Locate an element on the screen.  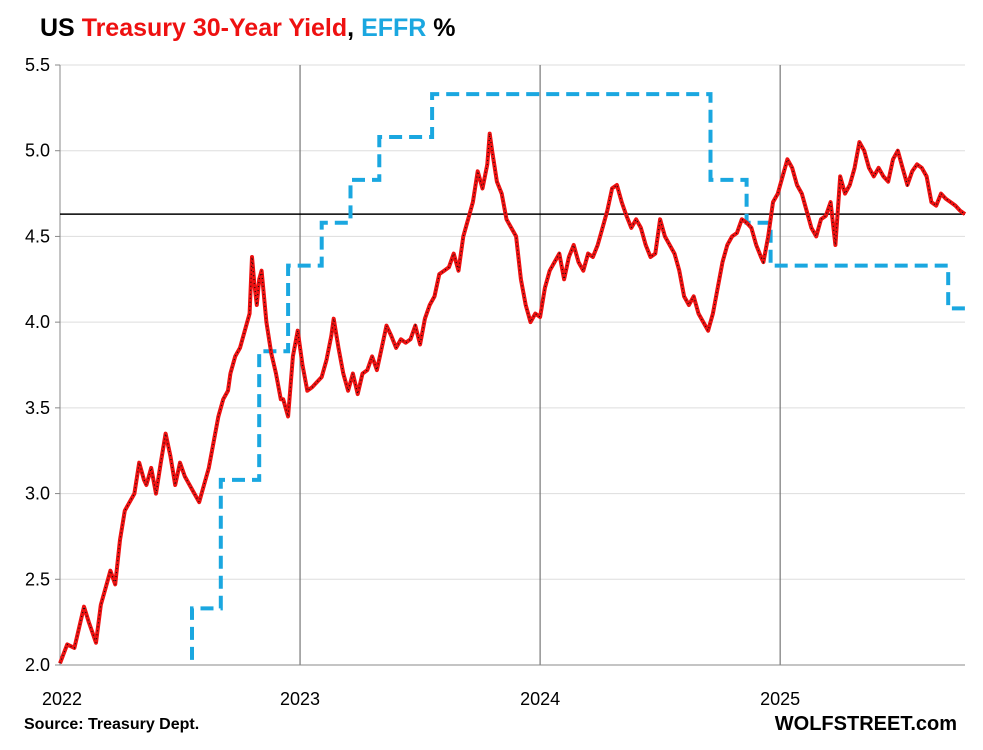
y-tick-label: 5.5 is located at coordinates (37, 65).